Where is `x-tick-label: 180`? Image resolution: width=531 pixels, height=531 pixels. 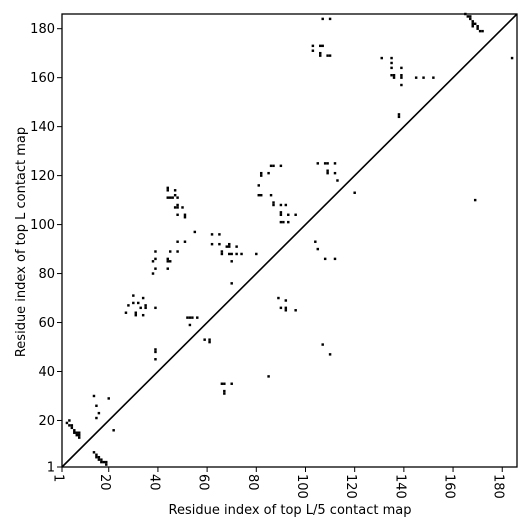
x-tick-label: 180 is located at coordinates (498, 486).